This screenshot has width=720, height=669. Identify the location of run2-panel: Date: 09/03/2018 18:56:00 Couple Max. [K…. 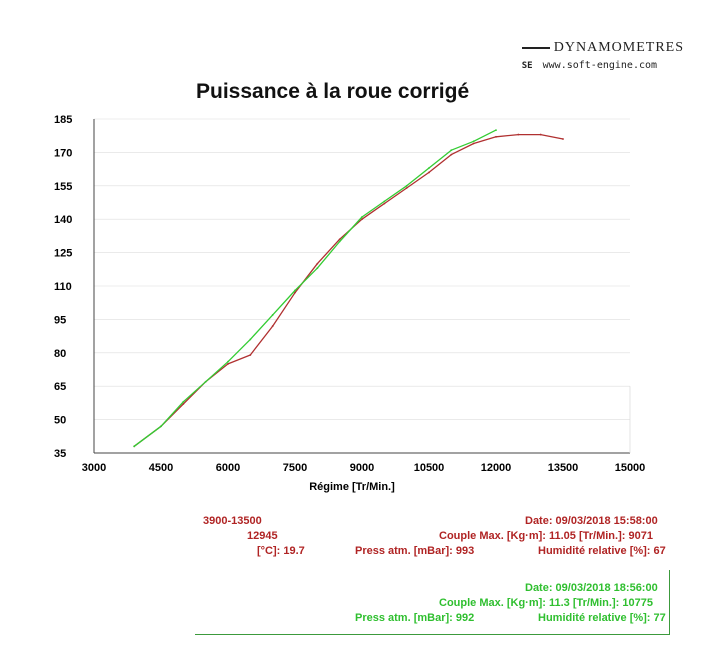
(432, 602).